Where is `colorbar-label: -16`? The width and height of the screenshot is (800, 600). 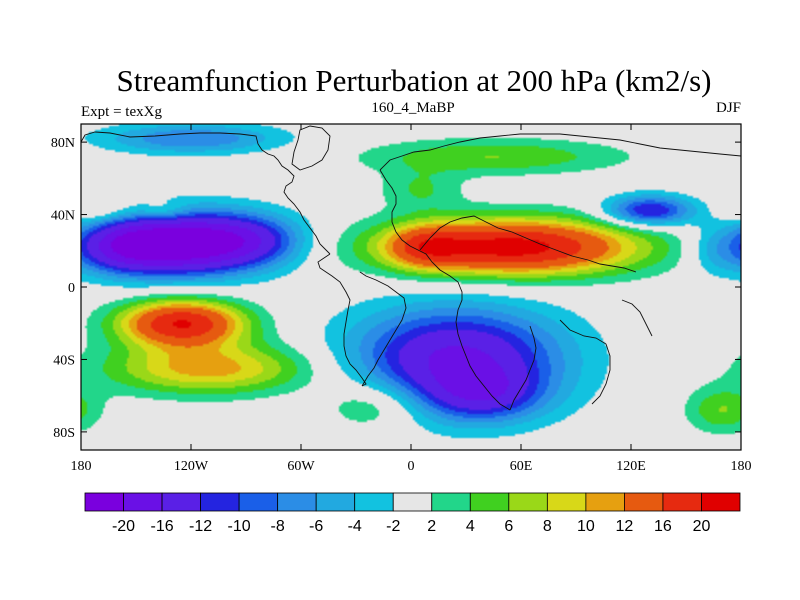 colorbar-label: -16 is located at coordinates (161, 526).